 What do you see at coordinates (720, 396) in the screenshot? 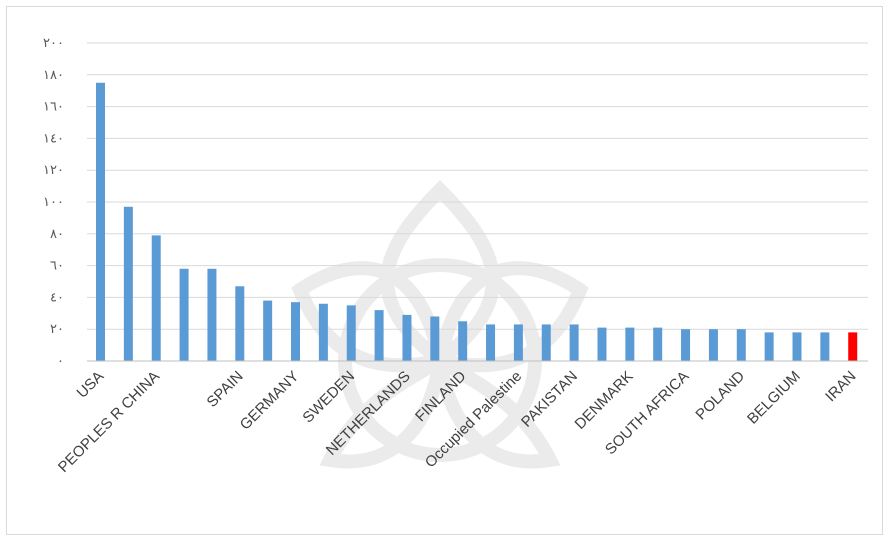
I see `x-tick-label: POLAND` at bounding box center [720, 396].